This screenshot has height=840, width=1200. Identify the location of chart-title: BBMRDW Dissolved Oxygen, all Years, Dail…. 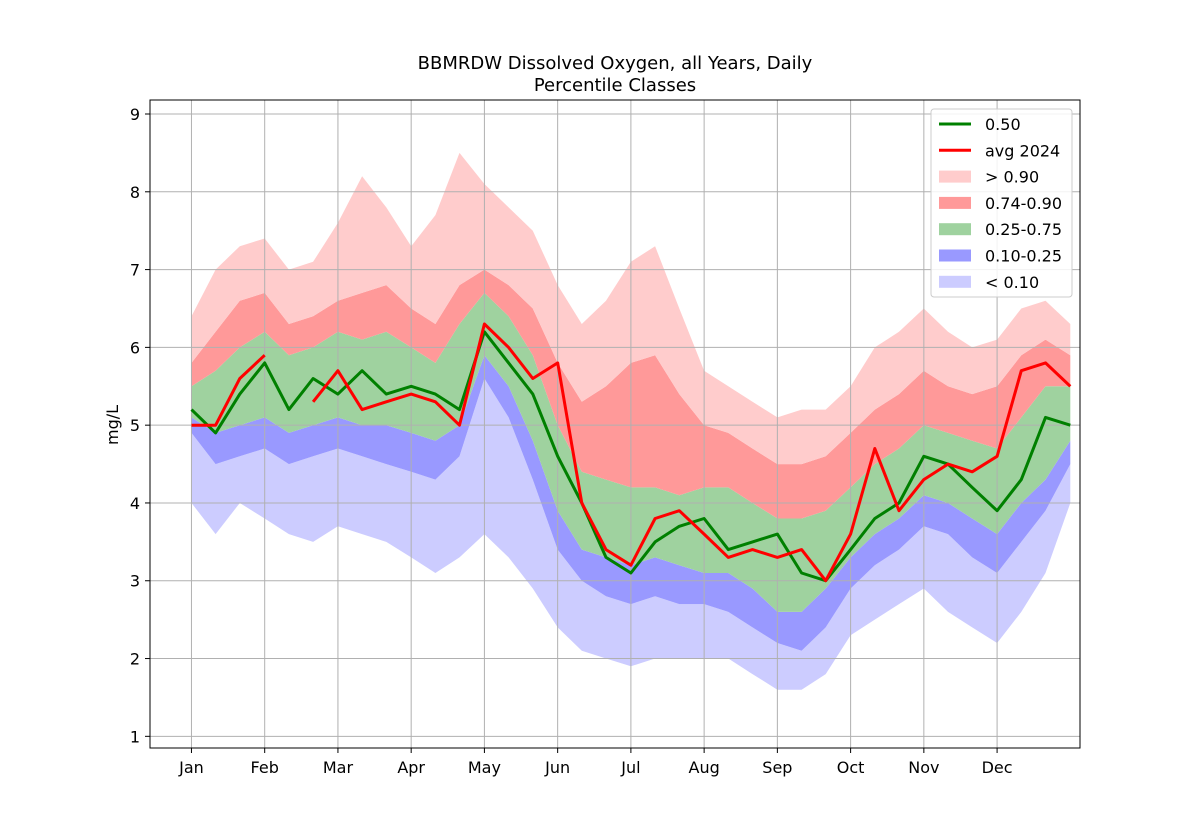
(615, 63).